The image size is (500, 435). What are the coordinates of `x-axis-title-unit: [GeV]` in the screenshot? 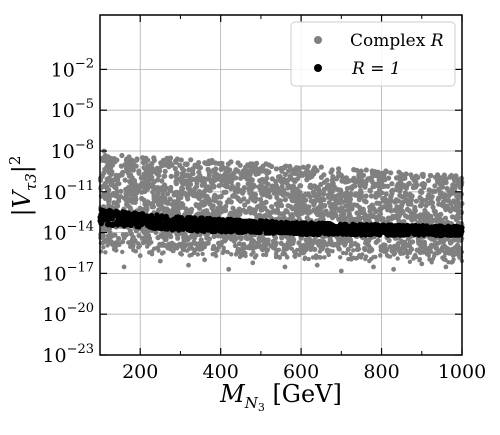 It's located at (303, 394).